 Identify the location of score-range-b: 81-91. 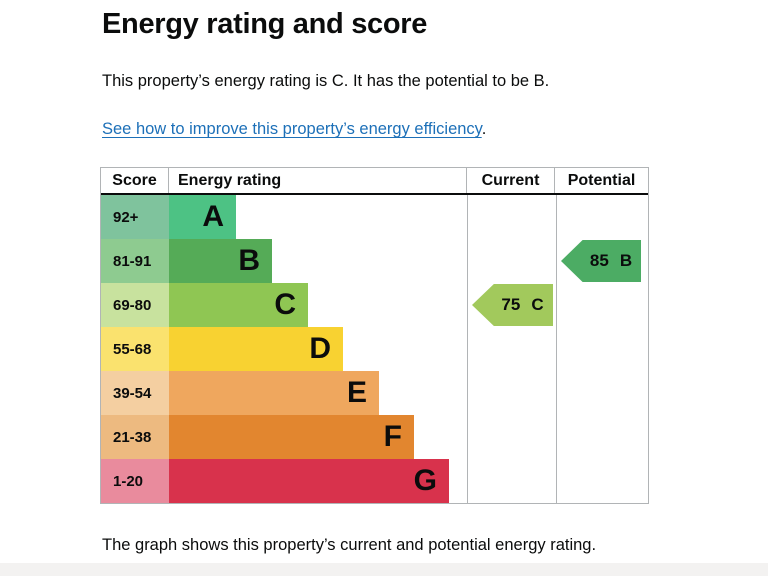
(135, 261).